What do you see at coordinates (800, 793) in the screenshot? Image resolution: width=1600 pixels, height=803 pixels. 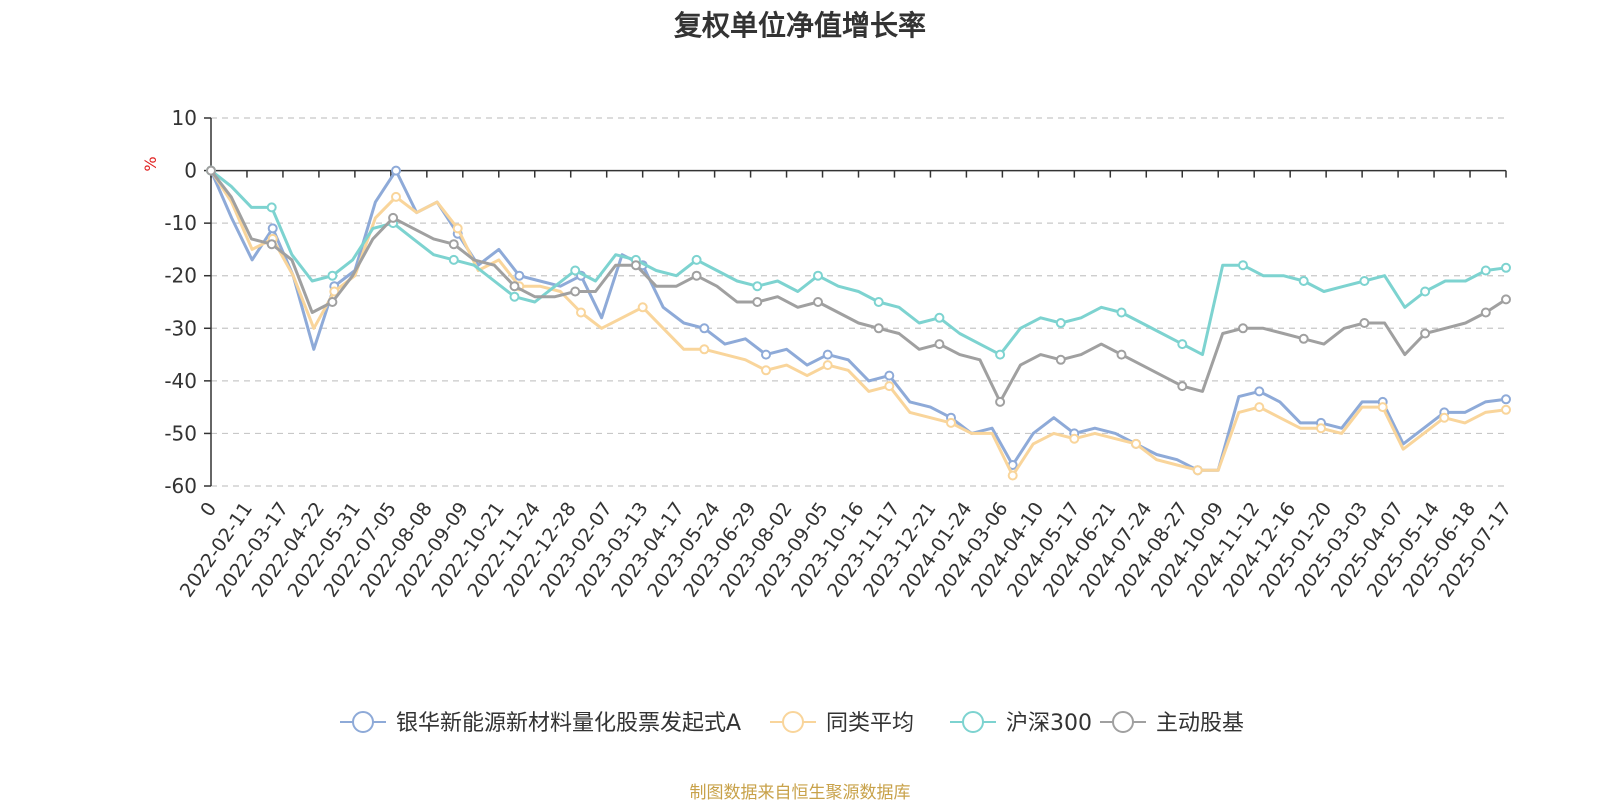 I see `source-note: 制图数据来自恒生聚源数据库` at bounding box center [800, 793].